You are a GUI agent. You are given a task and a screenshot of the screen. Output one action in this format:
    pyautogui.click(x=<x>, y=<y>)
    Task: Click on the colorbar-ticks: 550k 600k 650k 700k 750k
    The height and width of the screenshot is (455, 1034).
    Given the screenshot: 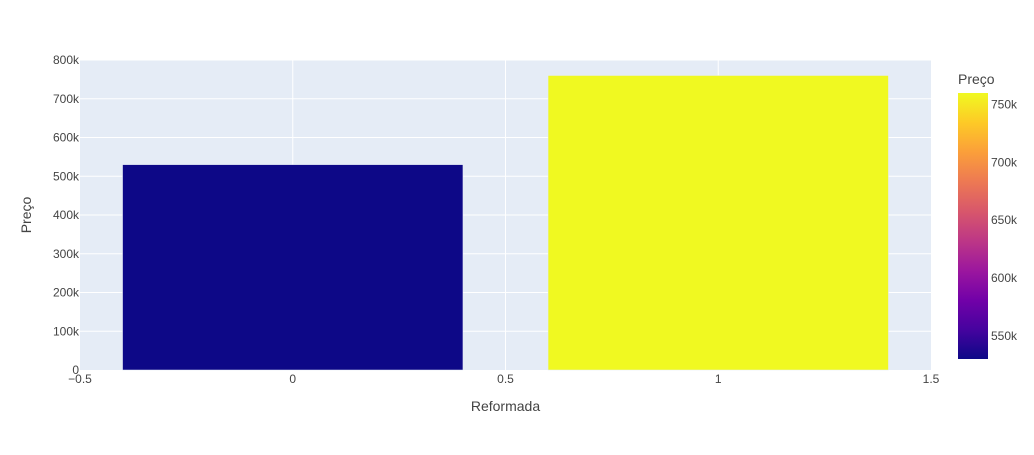 What is the action you would take?
    pyautogui.click(x=1004, y=220)
    